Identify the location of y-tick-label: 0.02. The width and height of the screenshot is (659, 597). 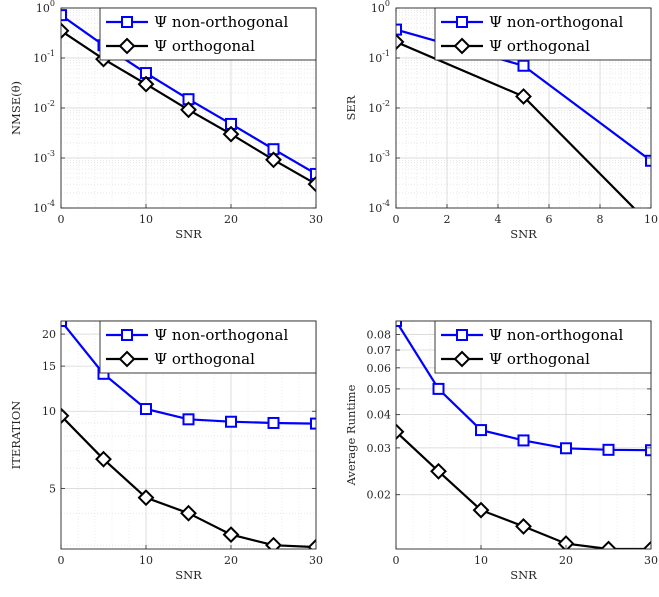
(379, 495).